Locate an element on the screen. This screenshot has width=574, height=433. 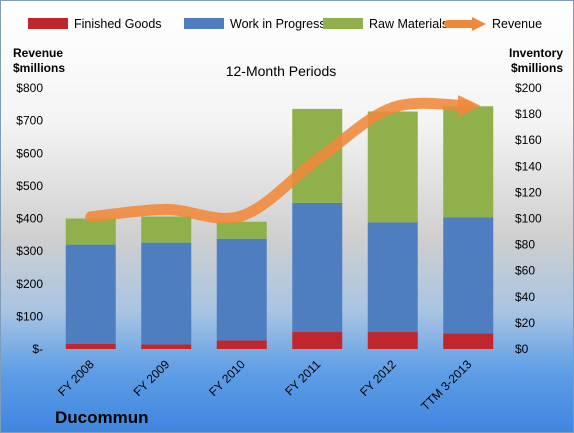
left-tick-label: $400 is located at coordinates (29, 219).